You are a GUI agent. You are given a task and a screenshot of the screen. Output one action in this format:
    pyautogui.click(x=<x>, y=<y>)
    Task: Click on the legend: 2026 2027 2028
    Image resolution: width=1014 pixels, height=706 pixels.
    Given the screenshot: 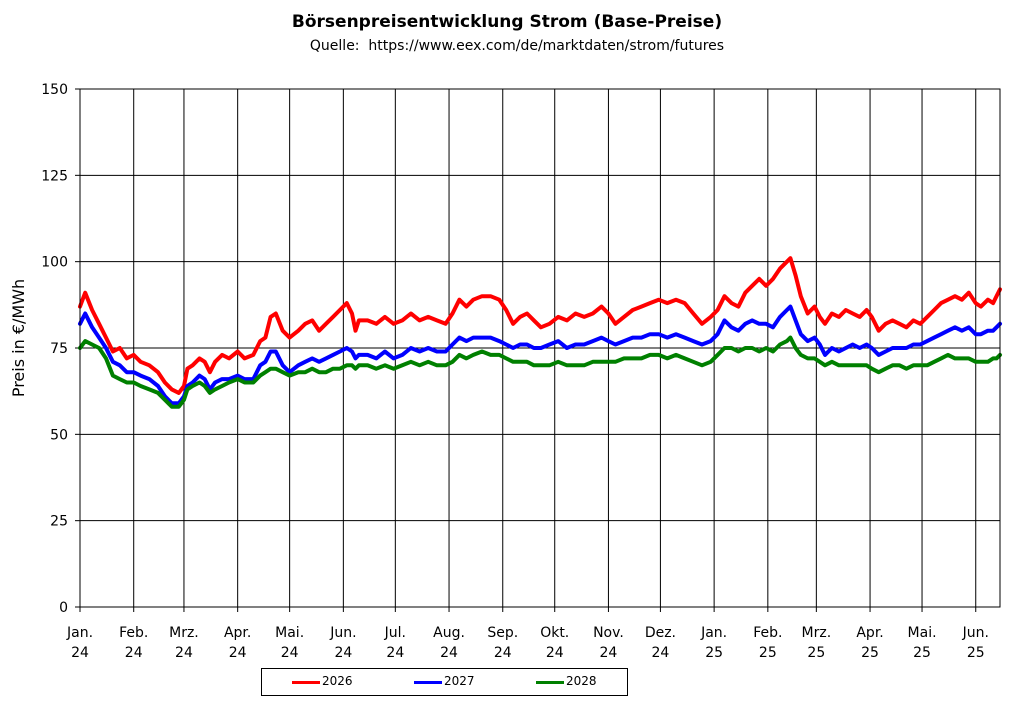 What is the action you would take?
    pyautogui.click(x=444, y=682)
    